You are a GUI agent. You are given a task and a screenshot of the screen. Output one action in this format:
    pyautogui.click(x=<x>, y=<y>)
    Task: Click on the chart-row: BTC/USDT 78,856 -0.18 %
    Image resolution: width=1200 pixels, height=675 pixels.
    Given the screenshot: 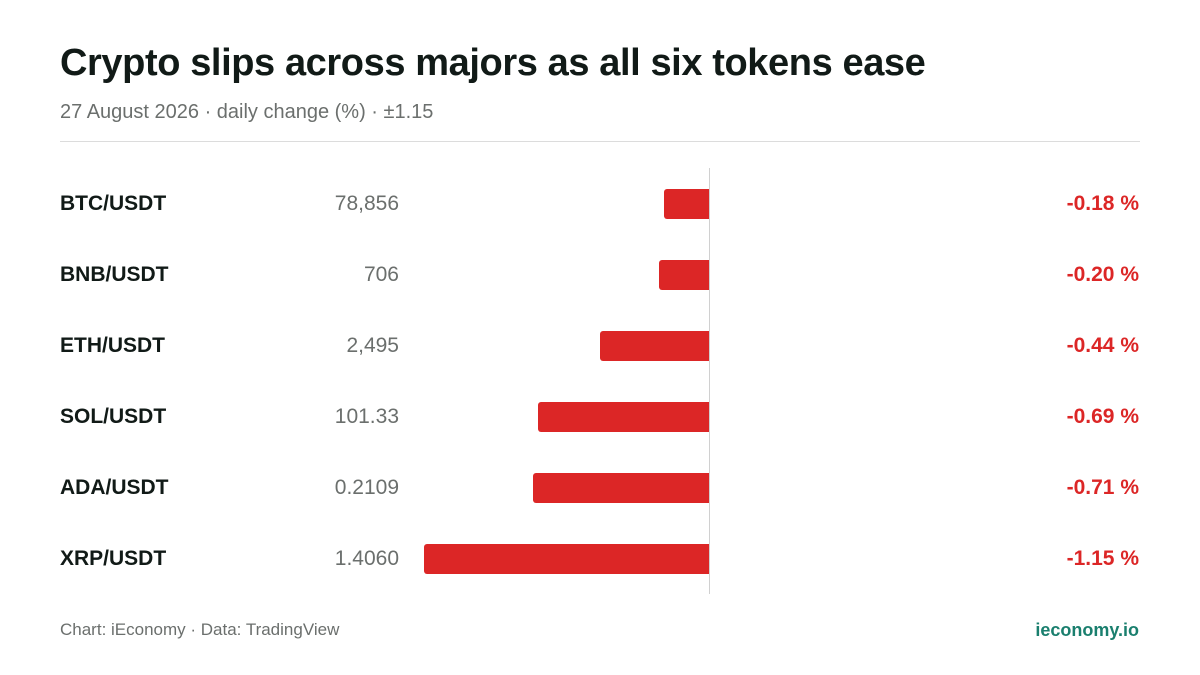 What is the action you would take?
    pyautogui.click(x=600, y=204)
    